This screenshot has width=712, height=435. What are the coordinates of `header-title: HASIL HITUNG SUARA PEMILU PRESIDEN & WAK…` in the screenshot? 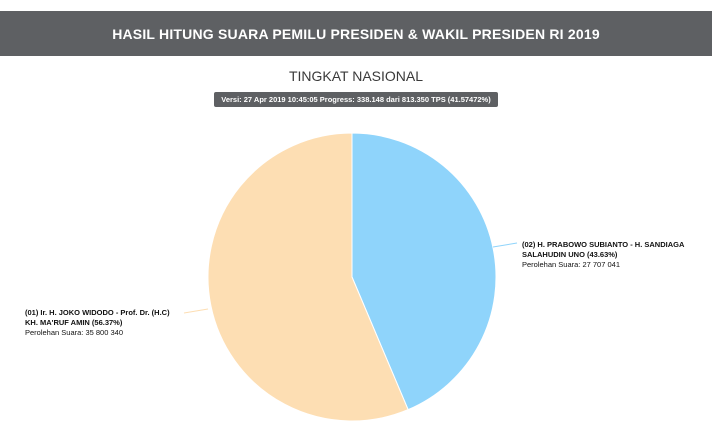 It's located at (356, 33).